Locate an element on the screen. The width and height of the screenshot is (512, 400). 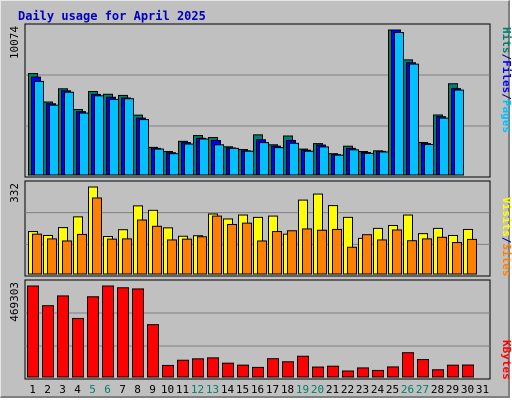
legend-bottom-item-0: KBytes is located at coordinates (506, 360).